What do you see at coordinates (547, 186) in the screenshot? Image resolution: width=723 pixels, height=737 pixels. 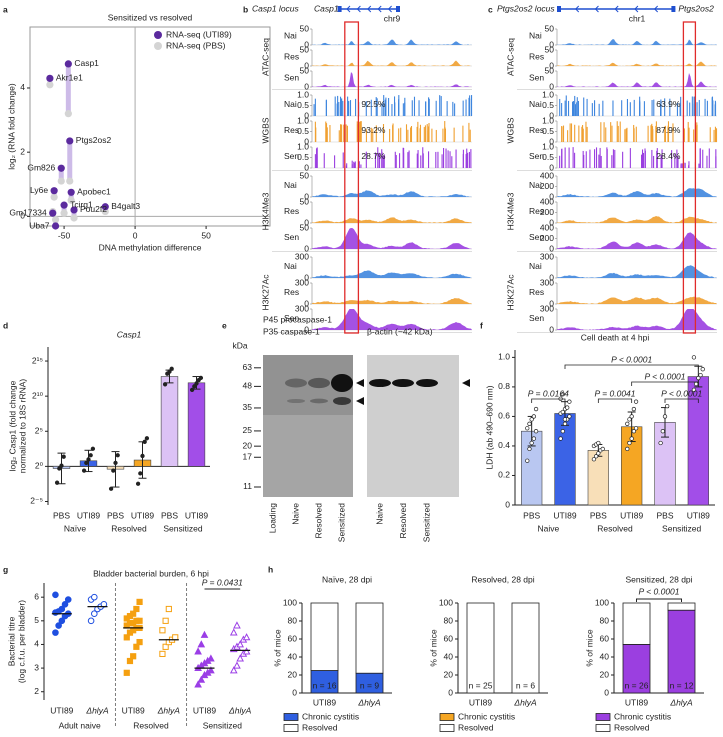 I see `track-tick-label: 200` at bounding box center [547, 186].